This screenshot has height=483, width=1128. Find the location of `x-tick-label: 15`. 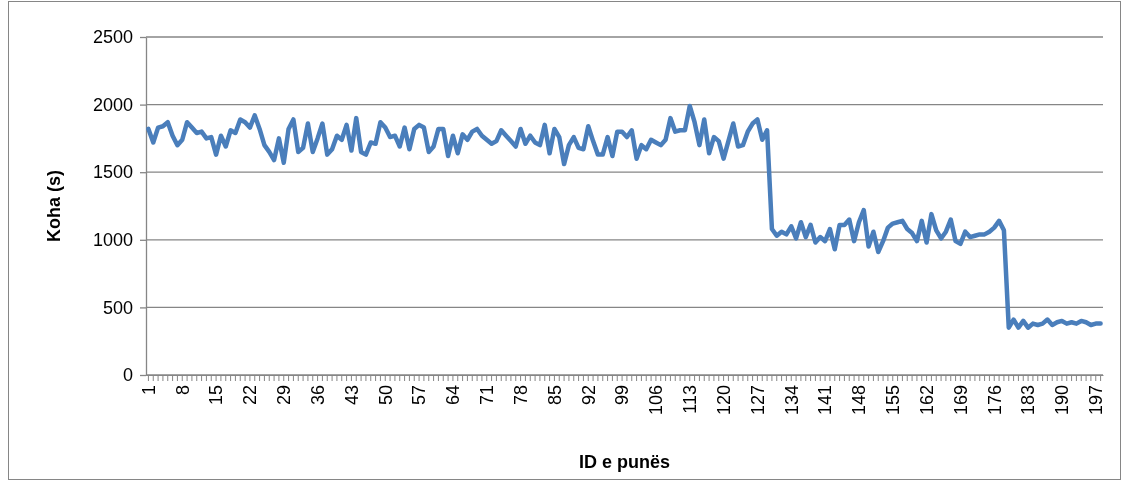

x-tick-label: 15 is located at coordinates (216, 395).